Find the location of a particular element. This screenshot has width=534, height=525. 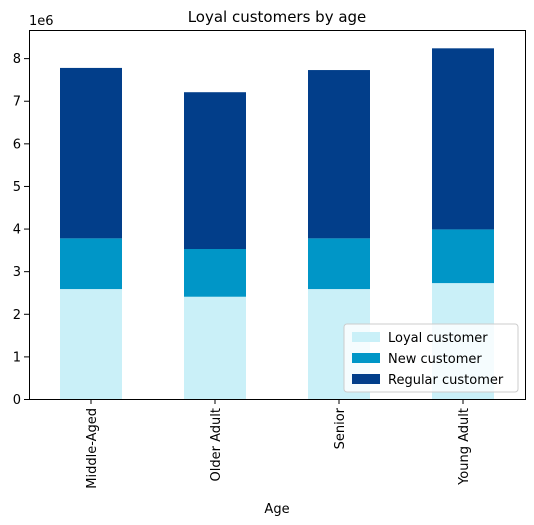

y-tick-label: 1 is located at coordinates (17, 357).